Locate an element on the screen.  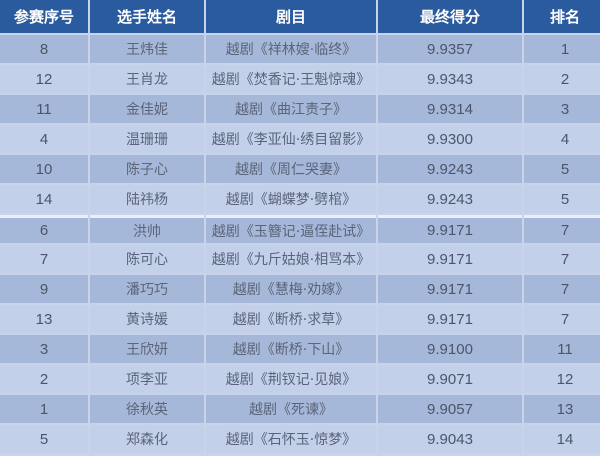
cell-final-score: 9.9071 is located at coordinates (450, 379).